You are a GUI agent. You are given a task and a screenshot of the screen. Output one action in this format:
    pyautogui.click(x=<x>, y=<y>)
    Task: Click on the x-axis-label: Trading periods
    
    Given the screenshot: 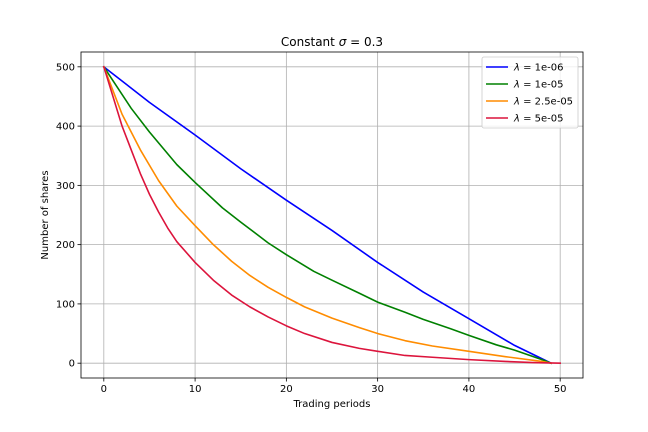 What is the action you would take?
    pyautogui.click(x=332, y=404)
    